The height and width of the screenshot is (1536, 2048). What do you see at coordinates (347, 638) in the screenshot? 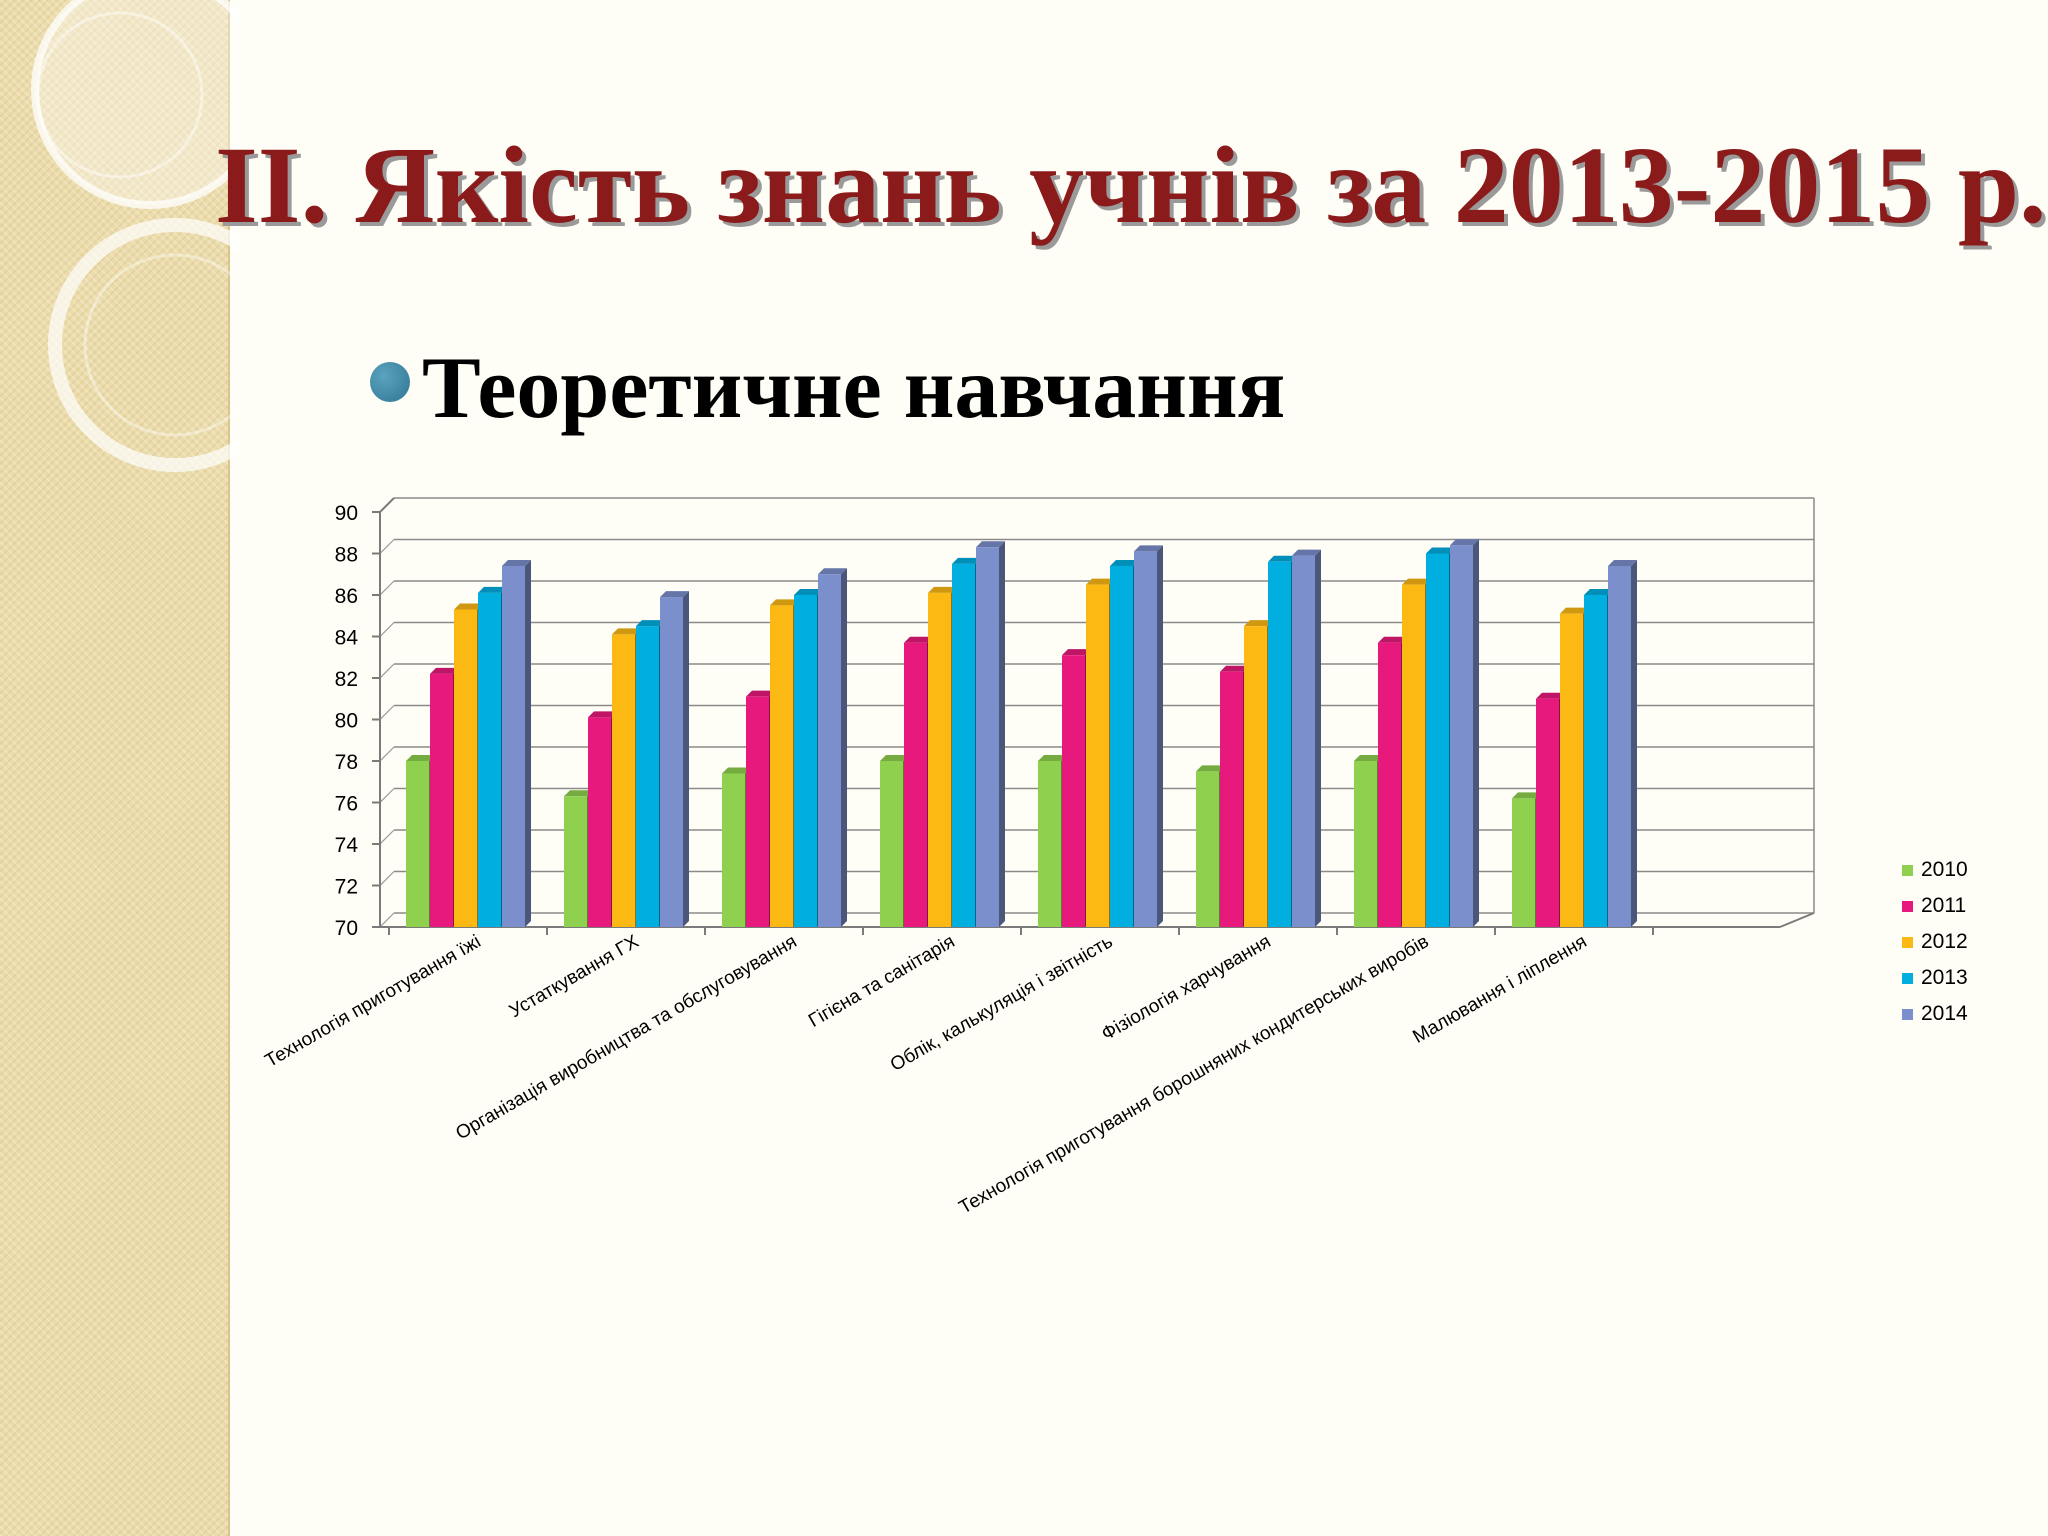
I see `y-tick-label: 84` at bounding box center [347, 638].